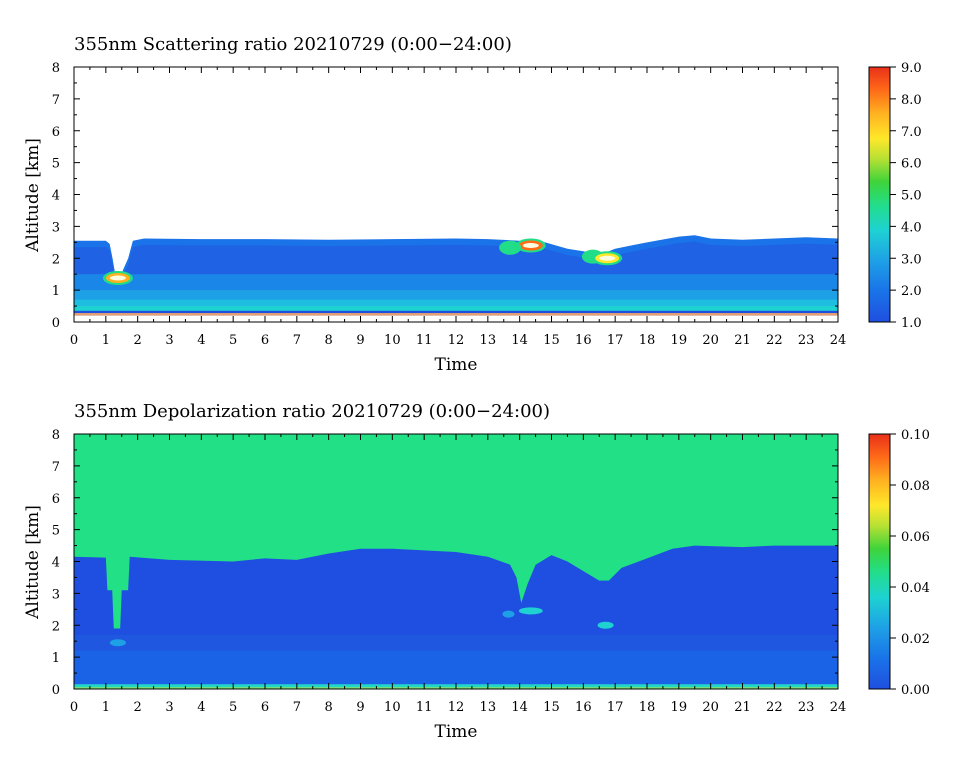 The image size is (960, 774). I want to click on heatmap-area, so click(456, 278).